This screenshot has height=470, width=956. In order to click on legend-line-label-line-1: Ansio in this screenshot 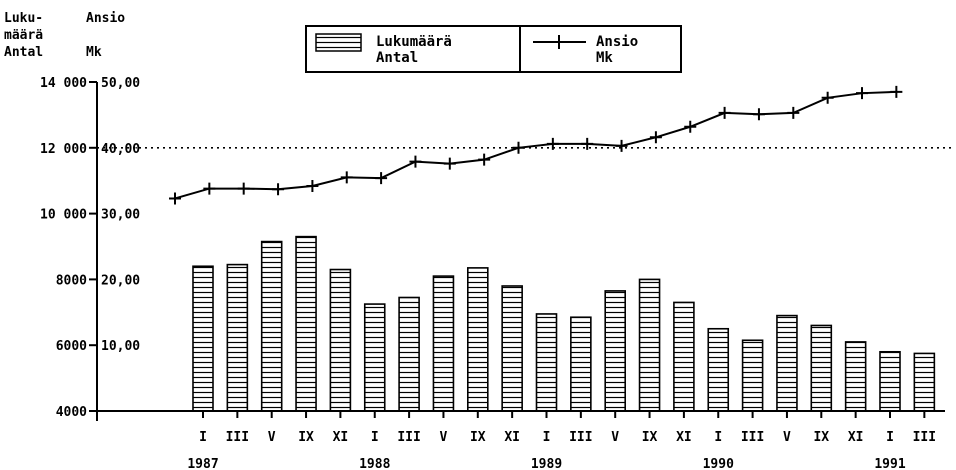, I will do `click(617, 42)`.